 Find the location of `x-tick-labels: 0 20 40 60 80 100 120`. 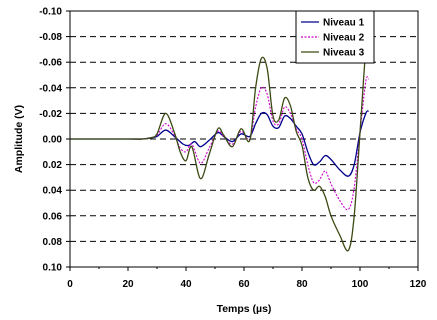

x-tick-labels: 0 20 40 60 80 100 120 is located at coordinates (247, 284).